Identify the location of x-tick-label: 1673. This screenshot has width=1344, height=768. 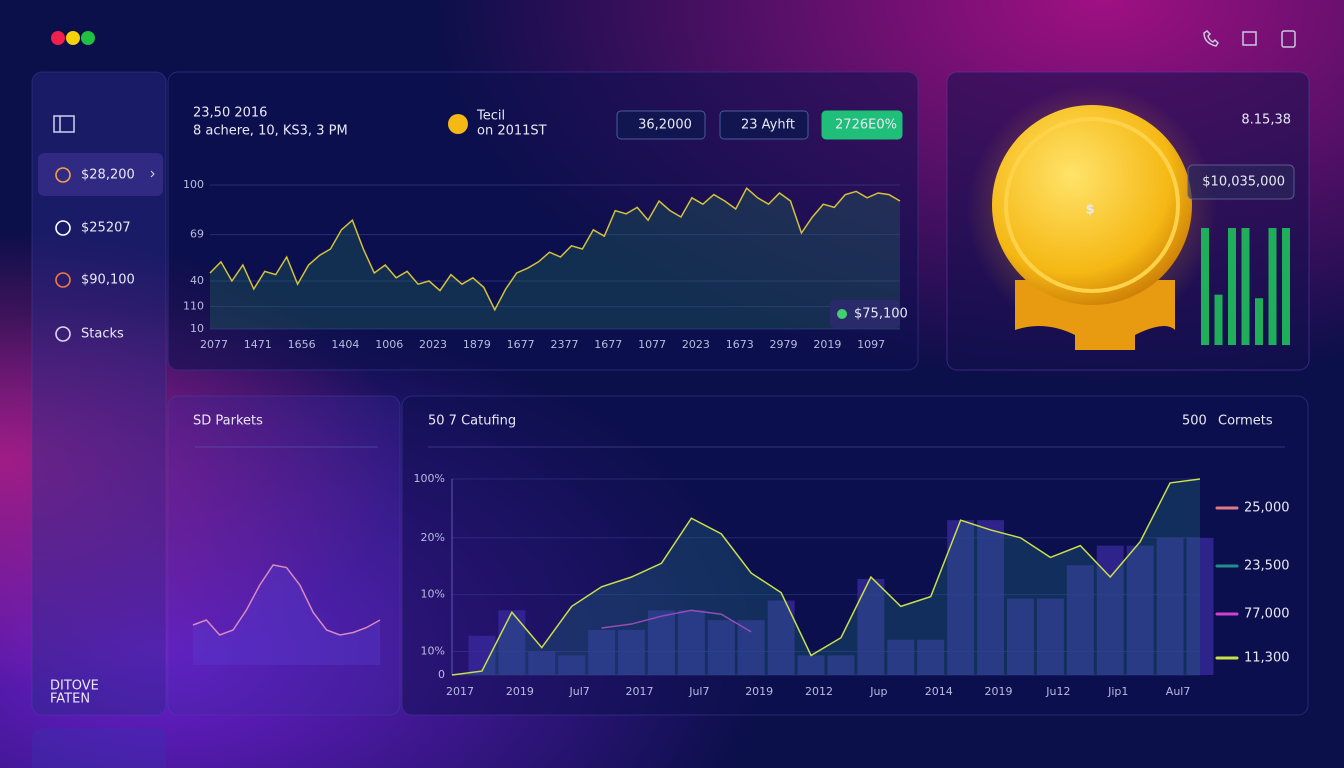
(740, 344).